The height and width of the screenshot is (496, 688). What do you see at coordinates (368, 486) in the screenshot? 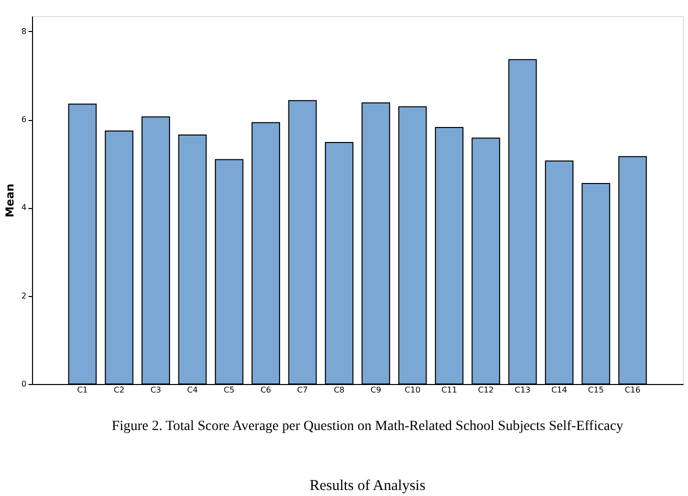
I see `text: Results of Analysis` at bounding box center [368, 486].